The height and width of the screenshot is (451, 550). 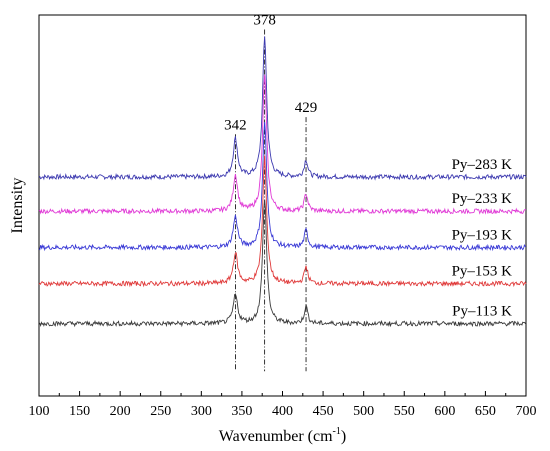 What do you see at coordinates (482, 235) in the screenshot?
I see `series-label: Py–193 K` at bounding box center [482, 235].